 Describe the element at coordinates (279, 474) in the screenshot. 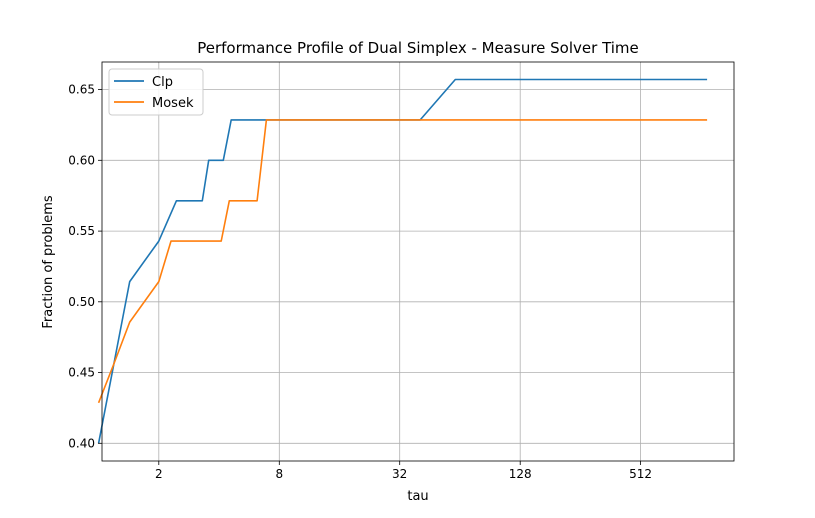

I see `x-tick-label: 8` at that location.